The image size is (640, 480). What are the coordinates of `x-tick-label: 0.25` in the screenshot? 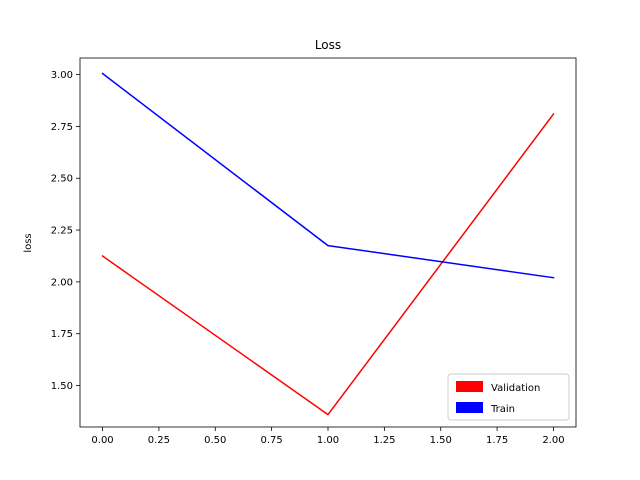 It's located at (159, 440).